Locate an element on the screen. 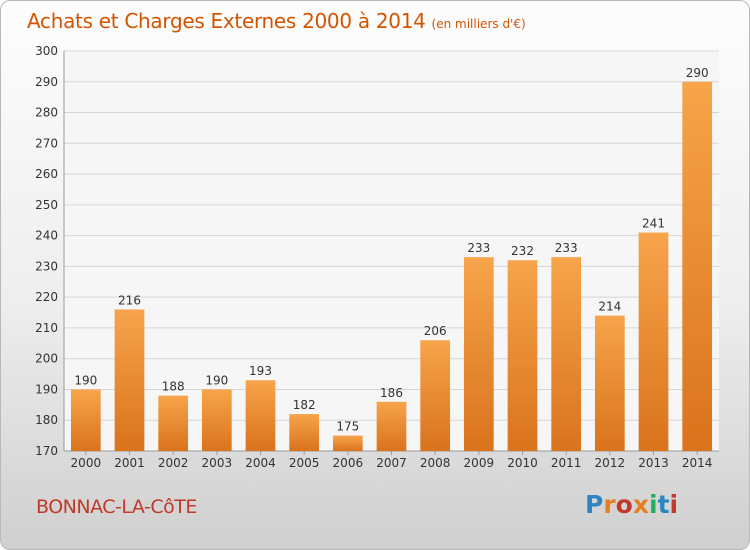  x-tick-label: 2014 is located at coordinates (697, 463).